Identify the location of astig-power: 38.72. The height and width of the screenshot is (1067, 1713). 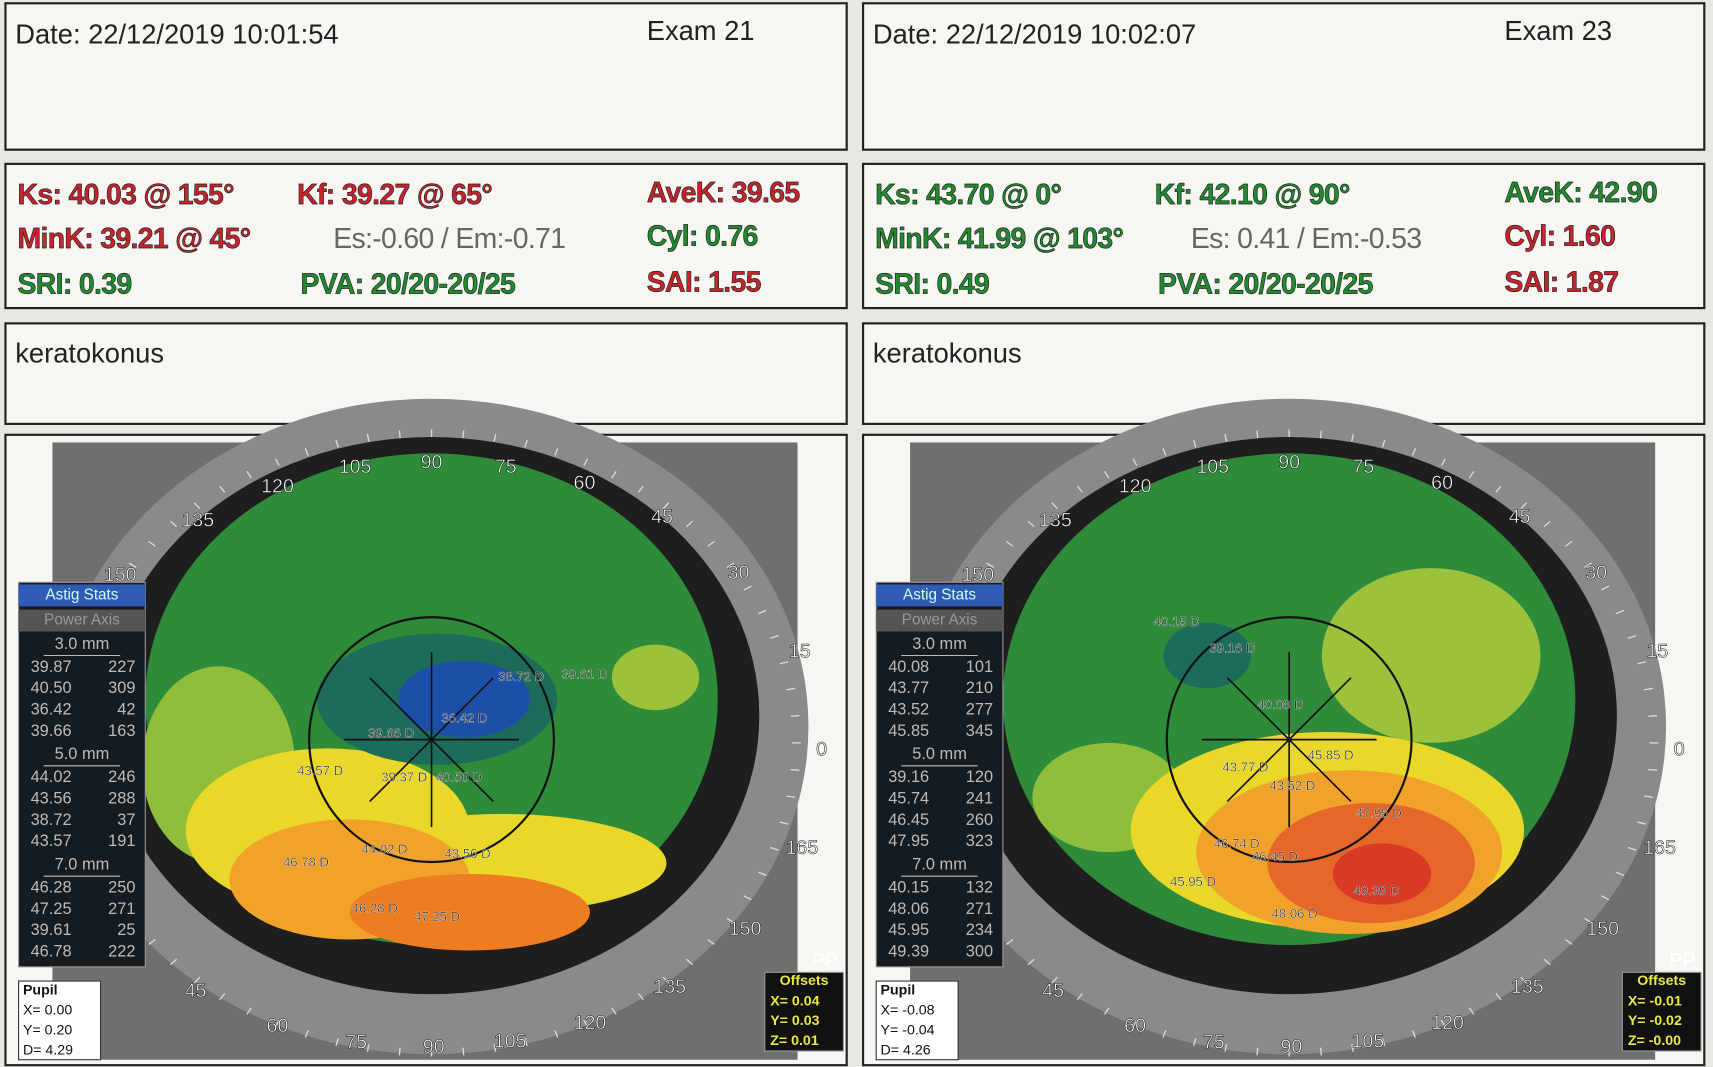
(51, 820).